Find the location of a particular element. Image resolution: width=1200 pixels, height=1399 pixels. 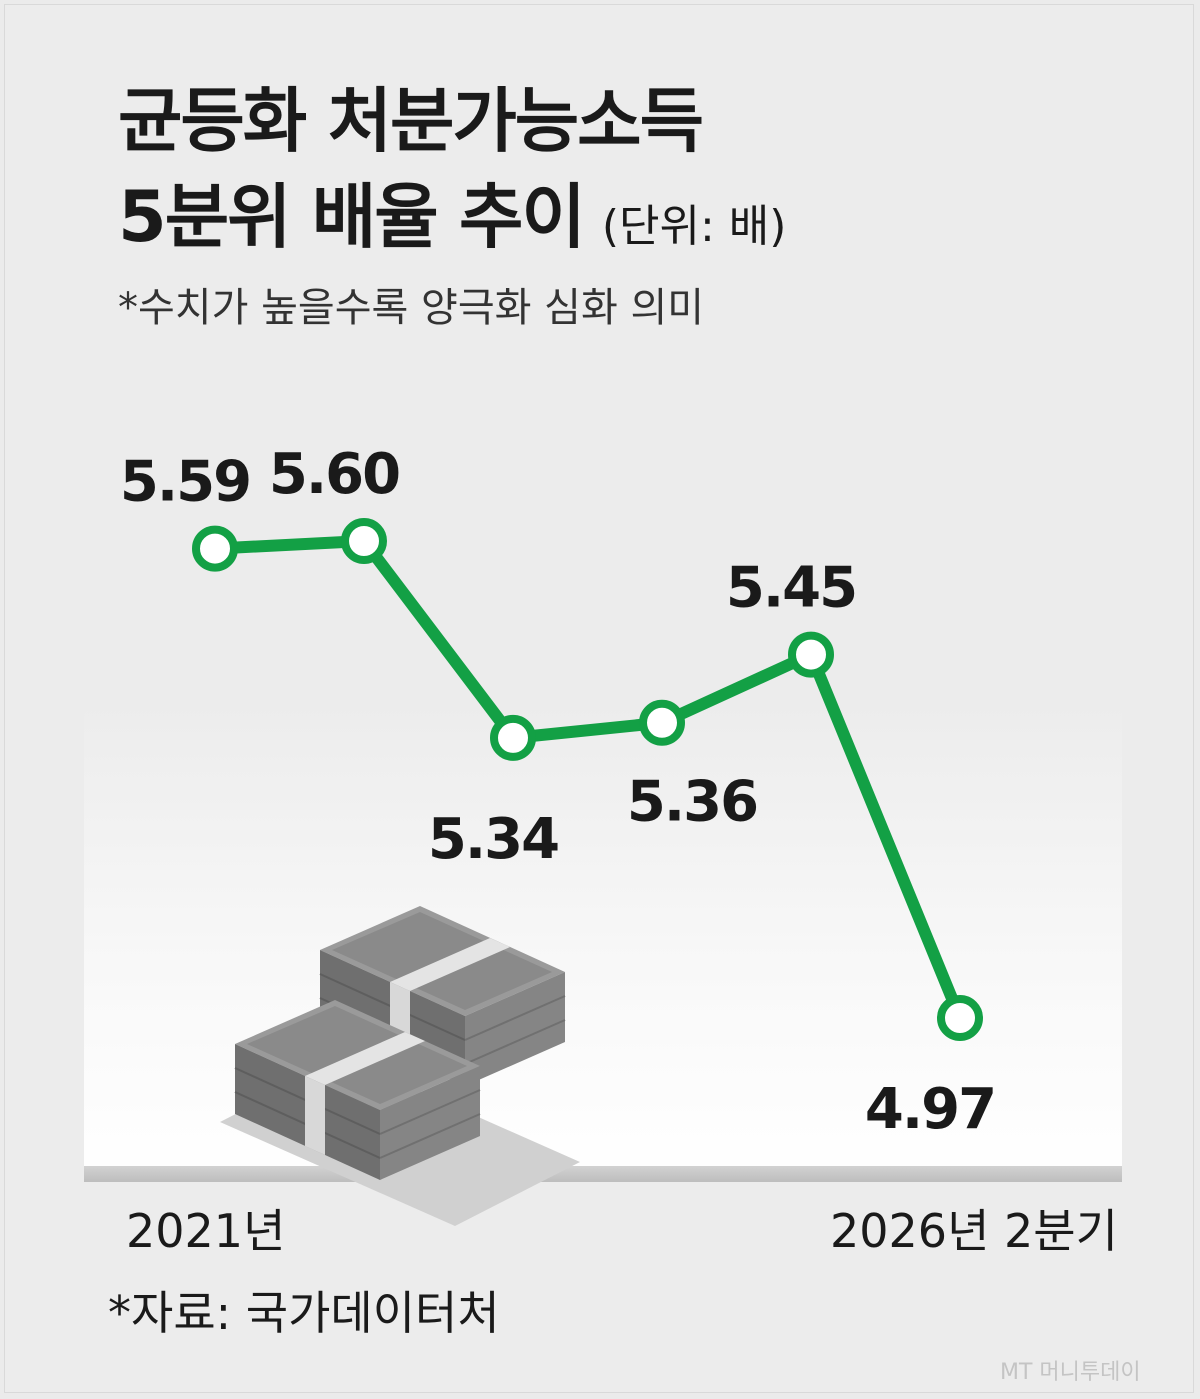

chart-title-line2-text: 5분위 배율 추이 is located at coordinates (352, 217).